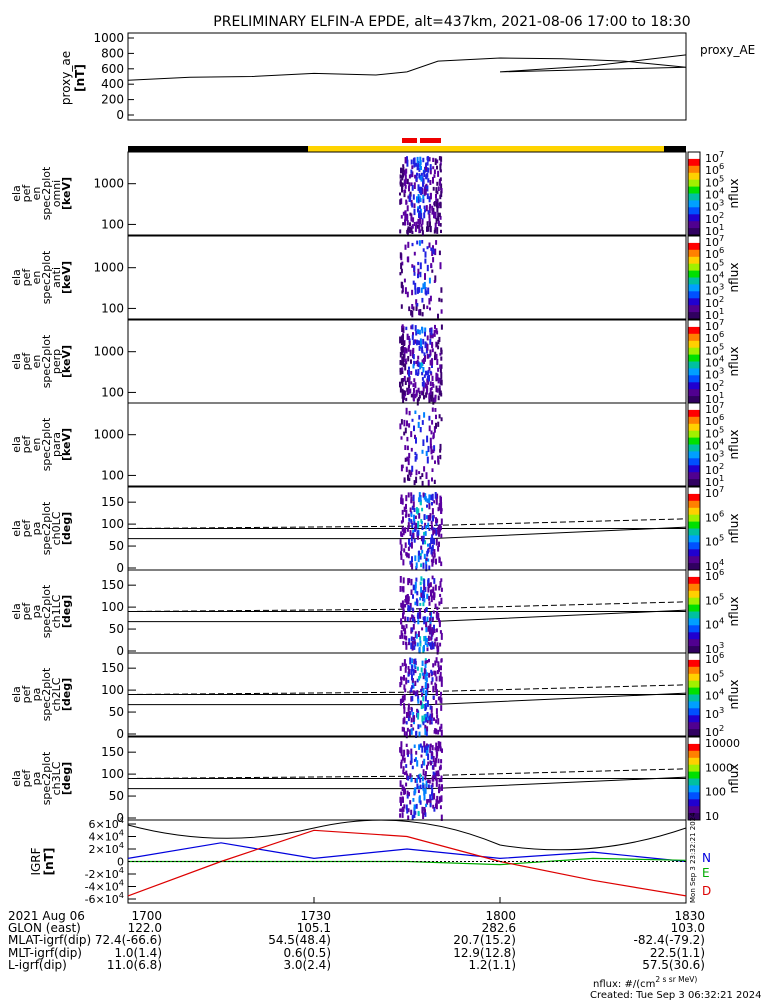  Describe the element at coordinates (66, 78) in the screenshot. I see `ae-ylabel-line: proxy_ae` at that location.